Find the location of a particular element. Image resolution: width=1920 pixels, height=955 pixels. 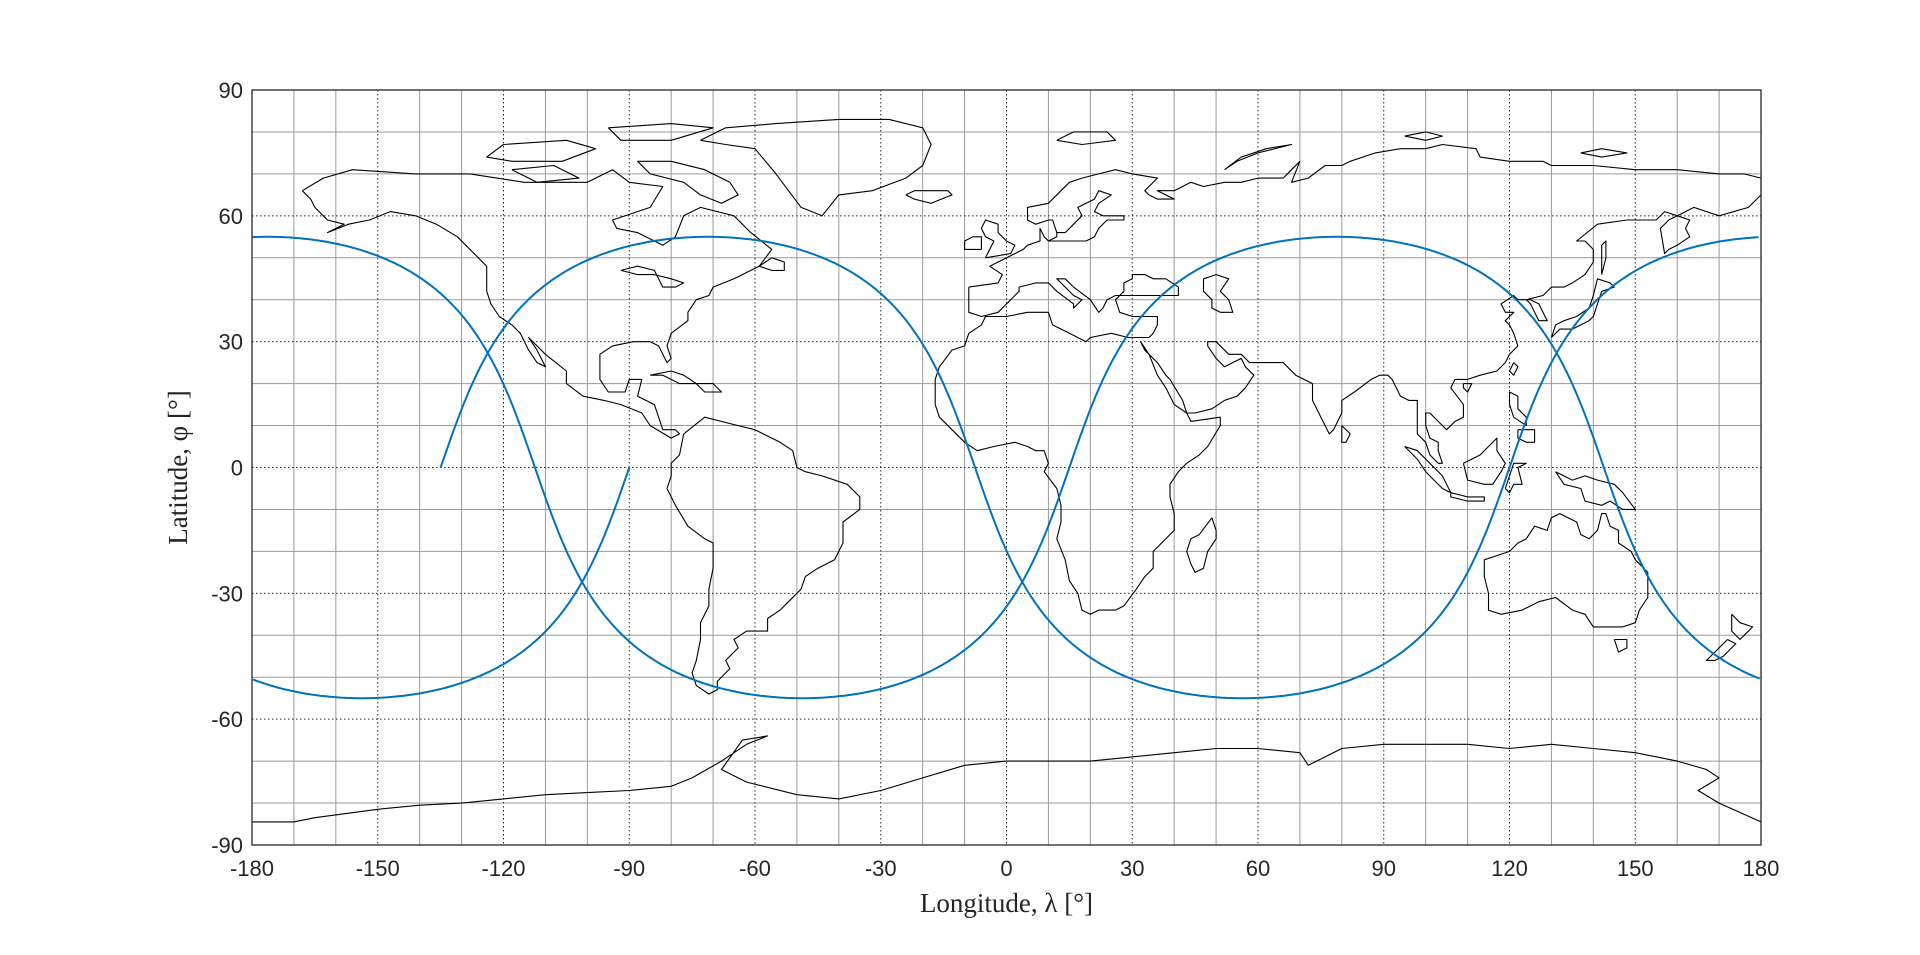

ground-track-segment is located at coordinates (441, 583).